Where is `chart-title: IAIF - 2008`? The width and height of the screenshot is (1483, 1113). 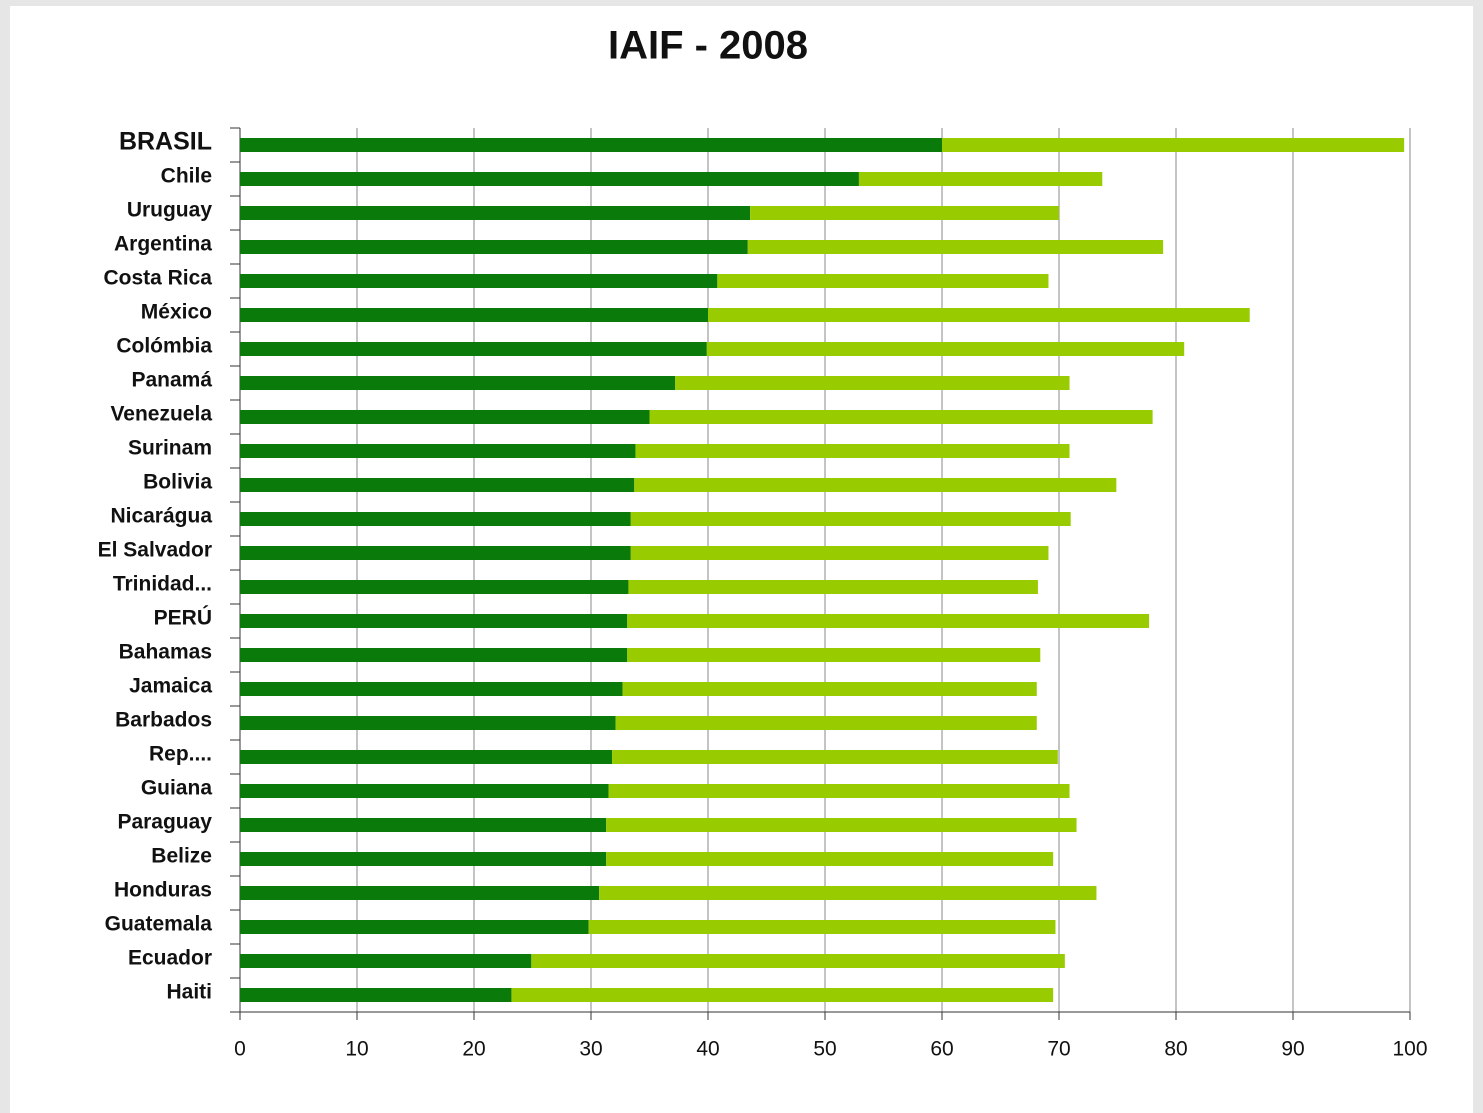 chart-title: IAIF - 2008 is located at coordinates (708, 46).